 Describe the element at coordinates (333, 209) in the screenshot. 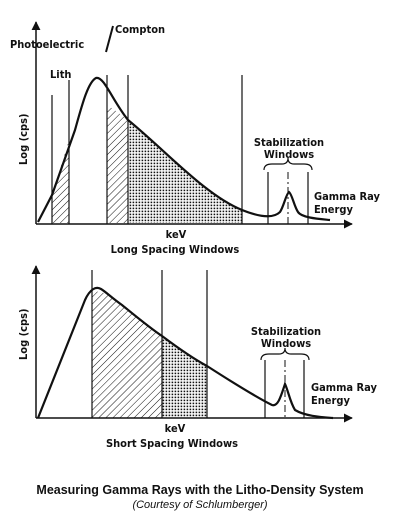

I see `top-gamma-label-2: Energy` at that location.